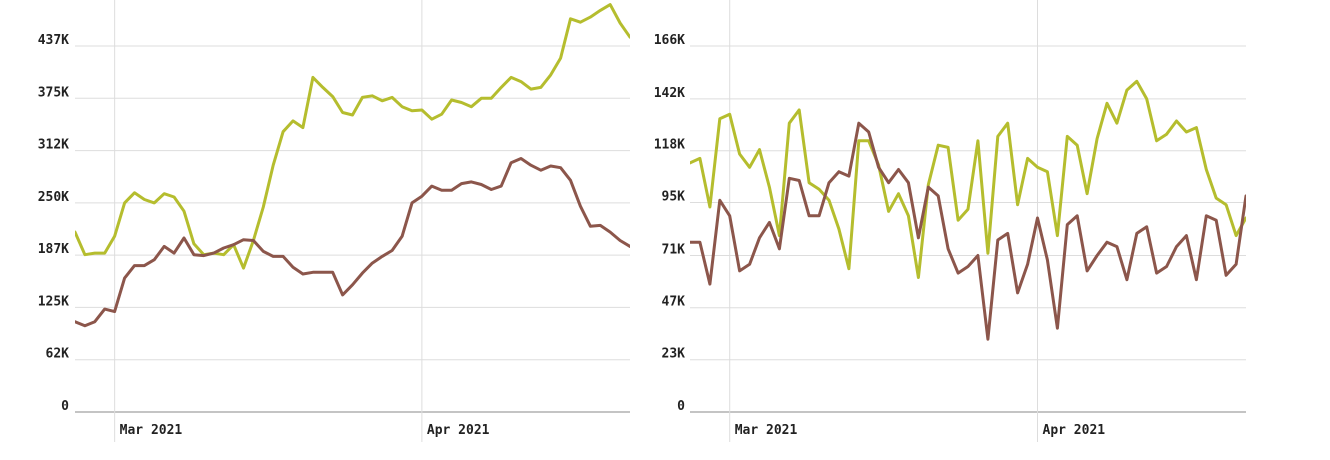  What do you see at coordinates (53, 249) in the screenshot?
I see `y-tick-label: 187K` at bounding box center [53, 249].